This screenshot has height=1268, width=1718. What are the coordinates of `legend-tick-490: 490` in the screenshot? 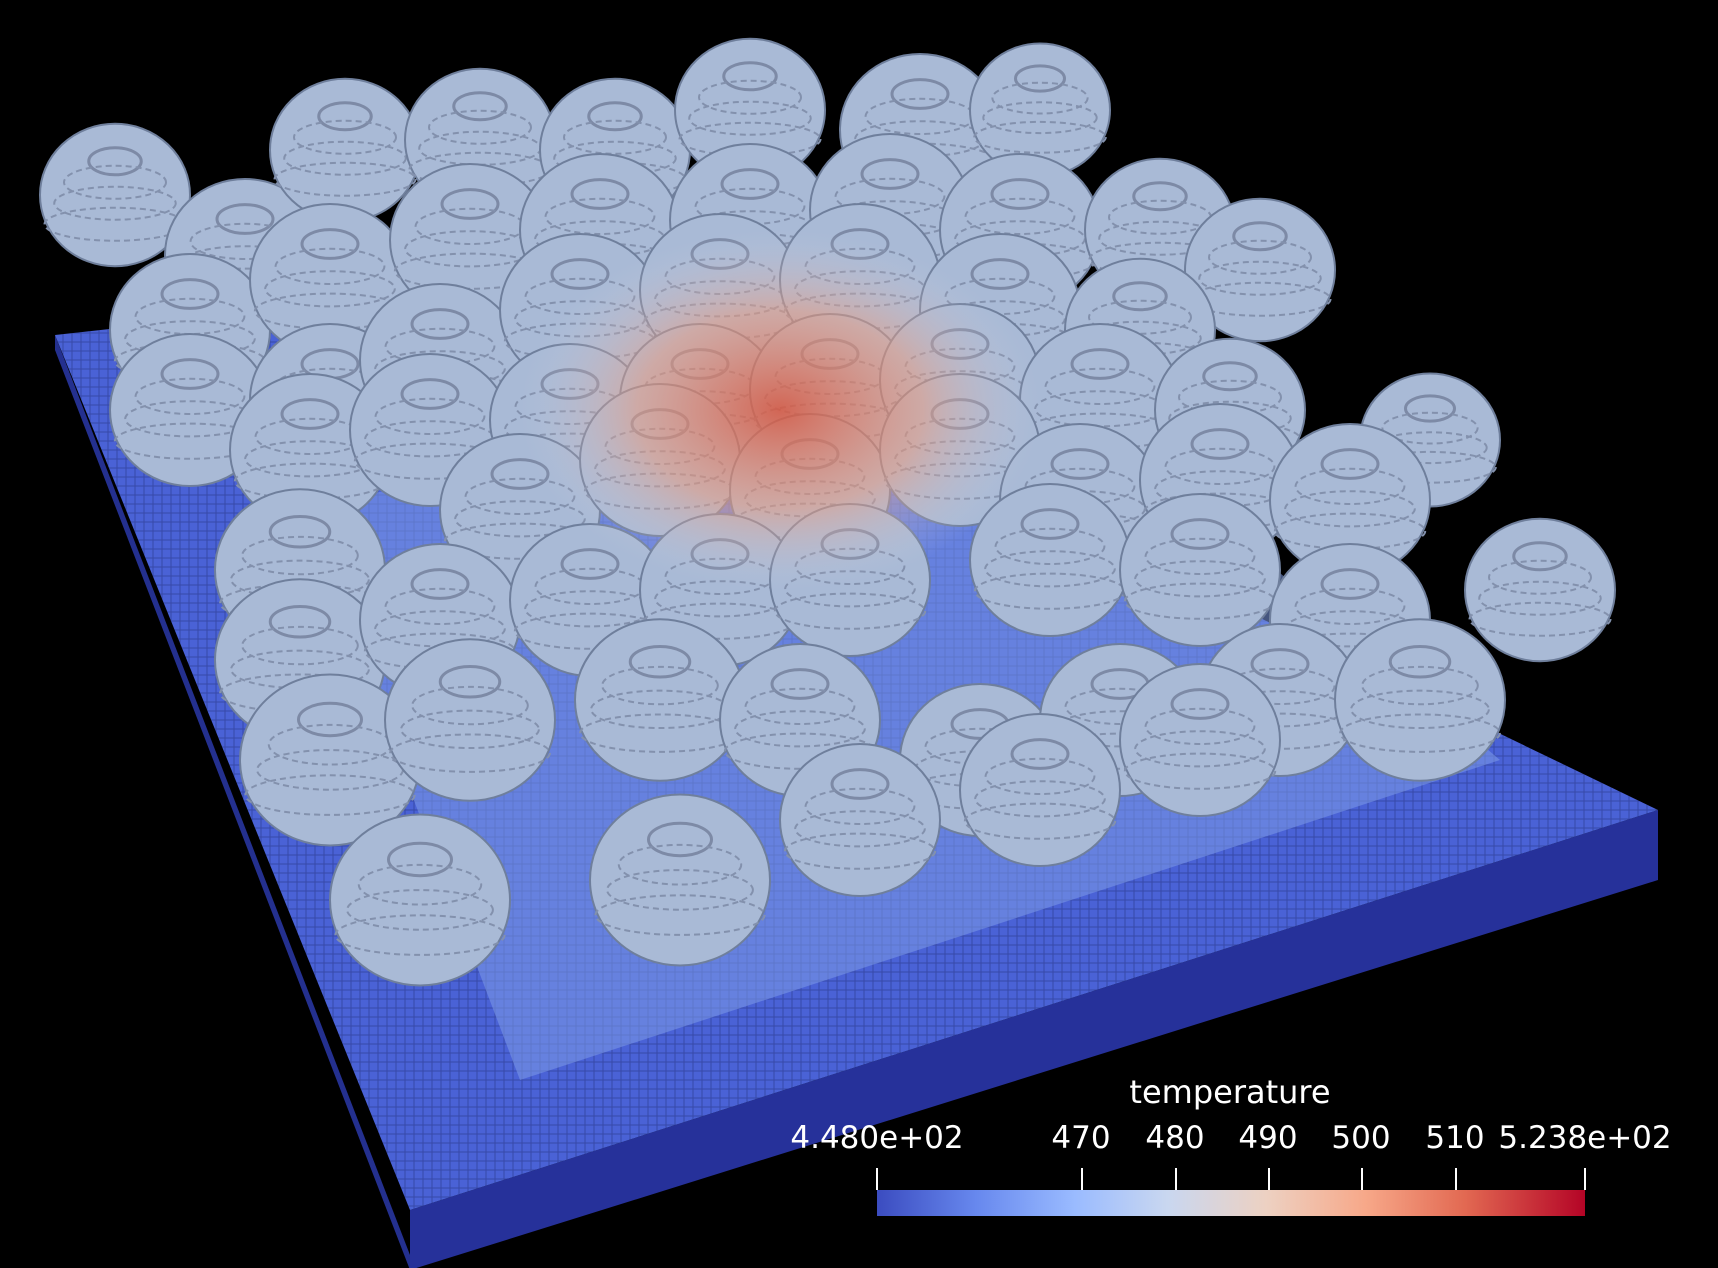 It's located at (1268, 1138).